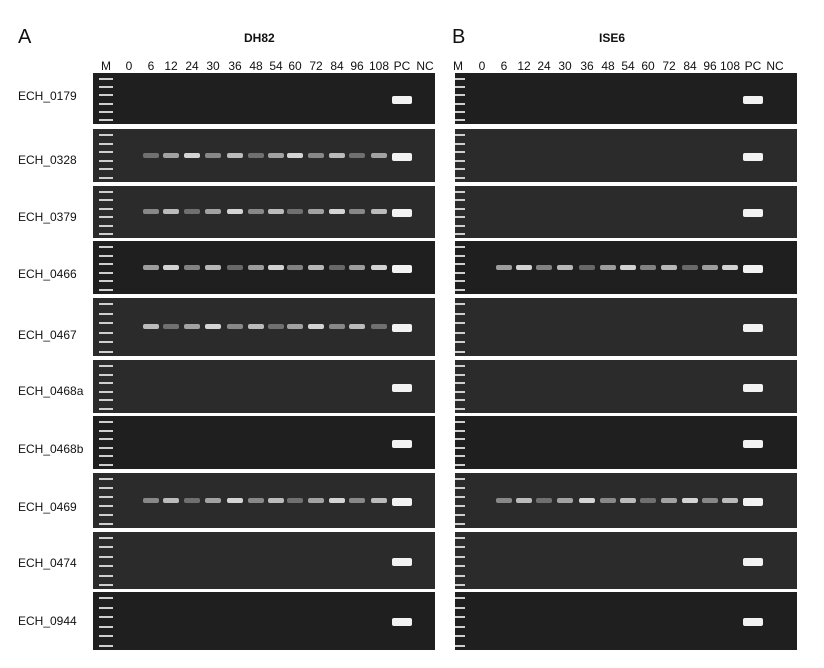  Describe the element at coordinates (47, 335) in the screenshot. I see `gene-label: ECH_0467` at that location.